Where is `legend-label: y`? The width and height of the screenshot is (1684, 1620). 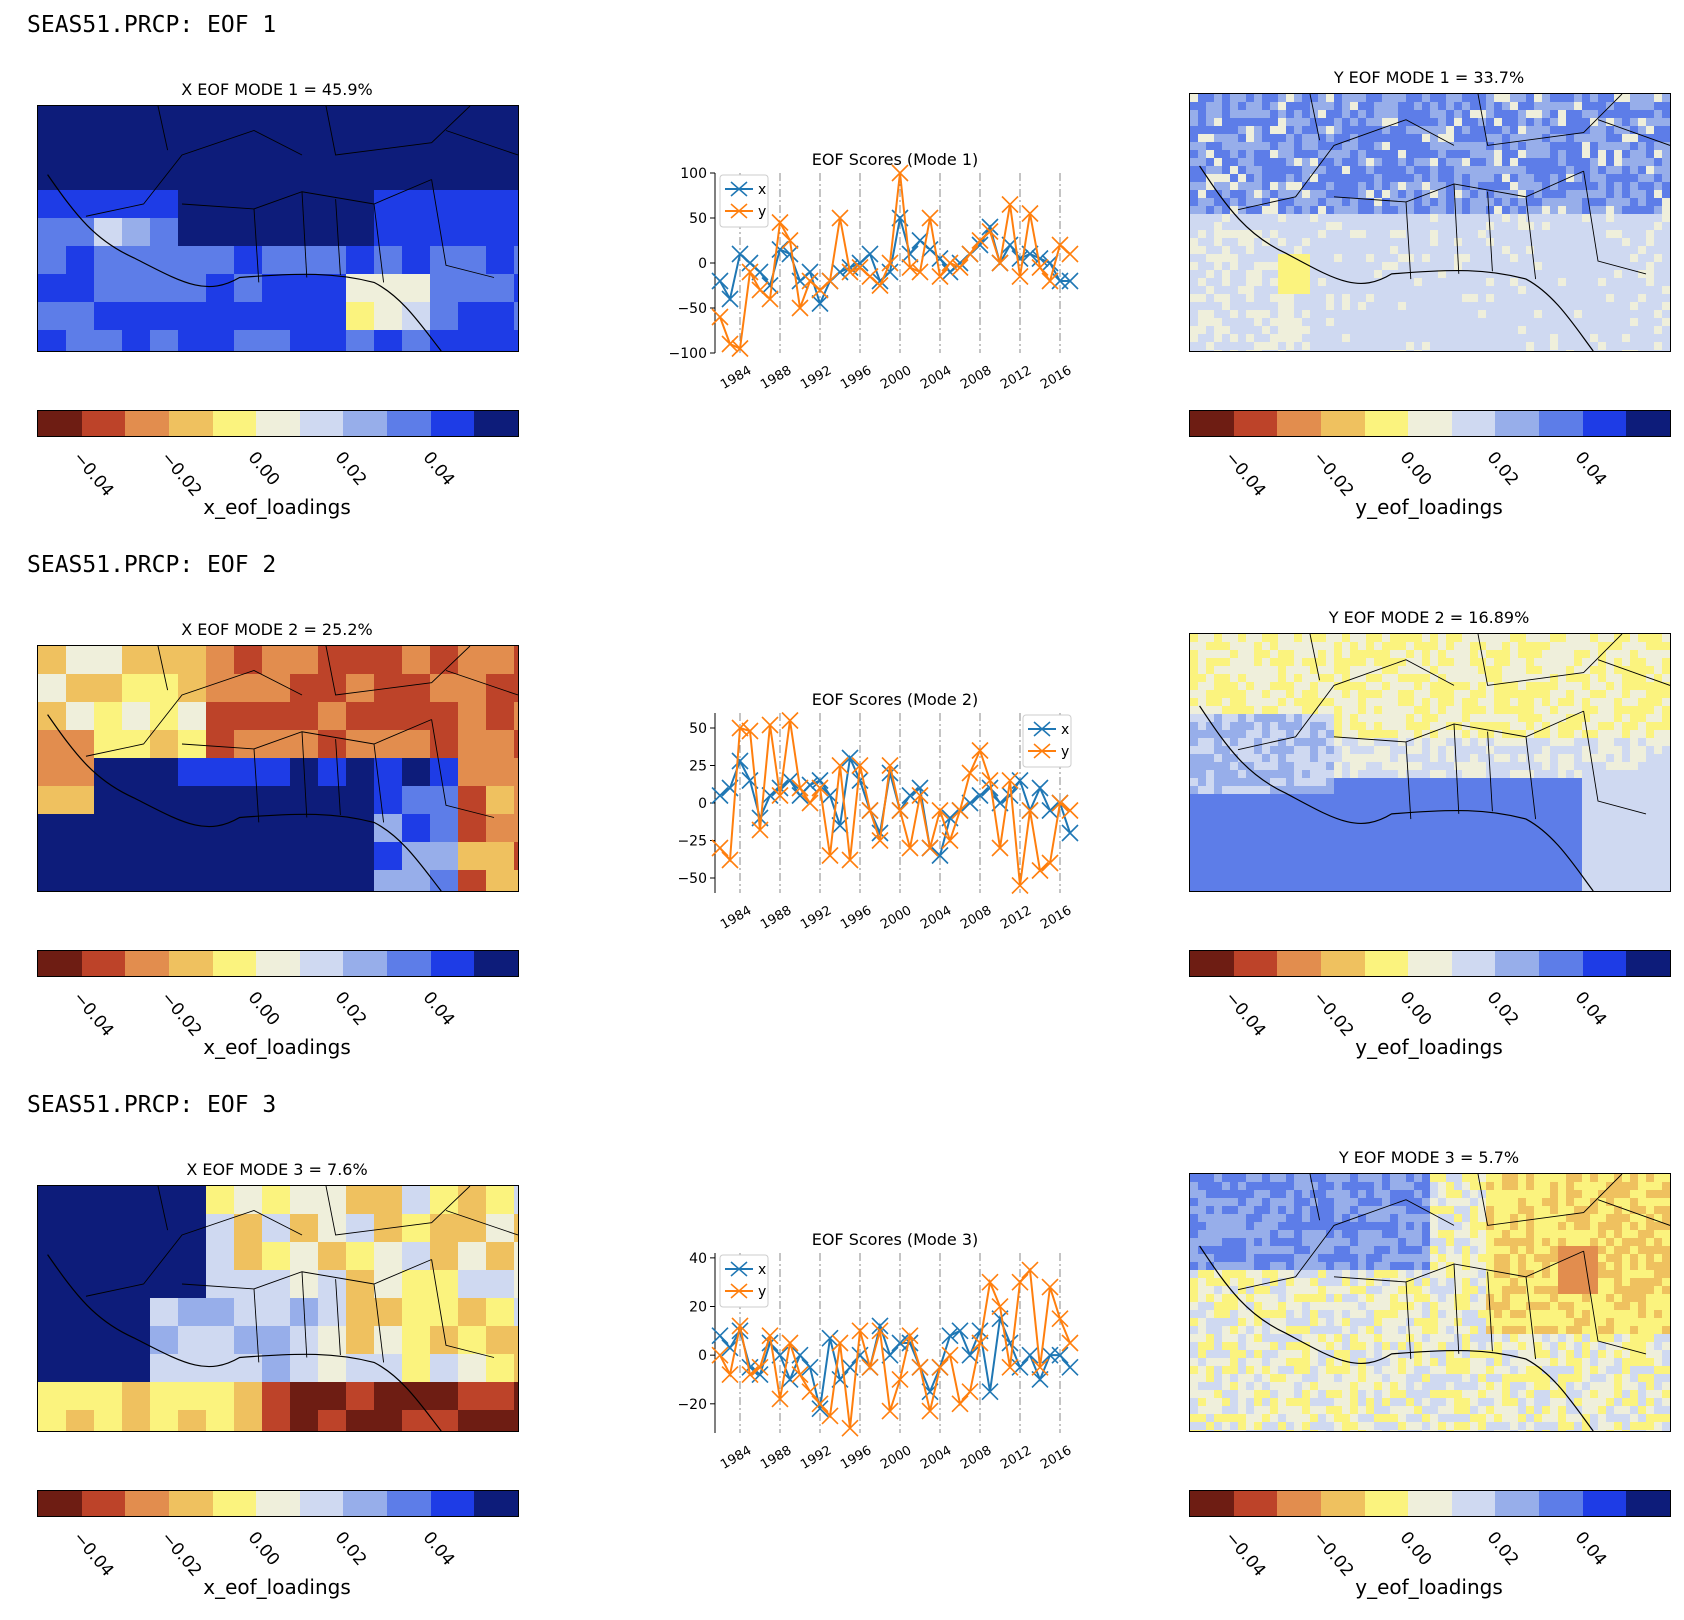 legend-label: y is located at coordinates (1065, 752).